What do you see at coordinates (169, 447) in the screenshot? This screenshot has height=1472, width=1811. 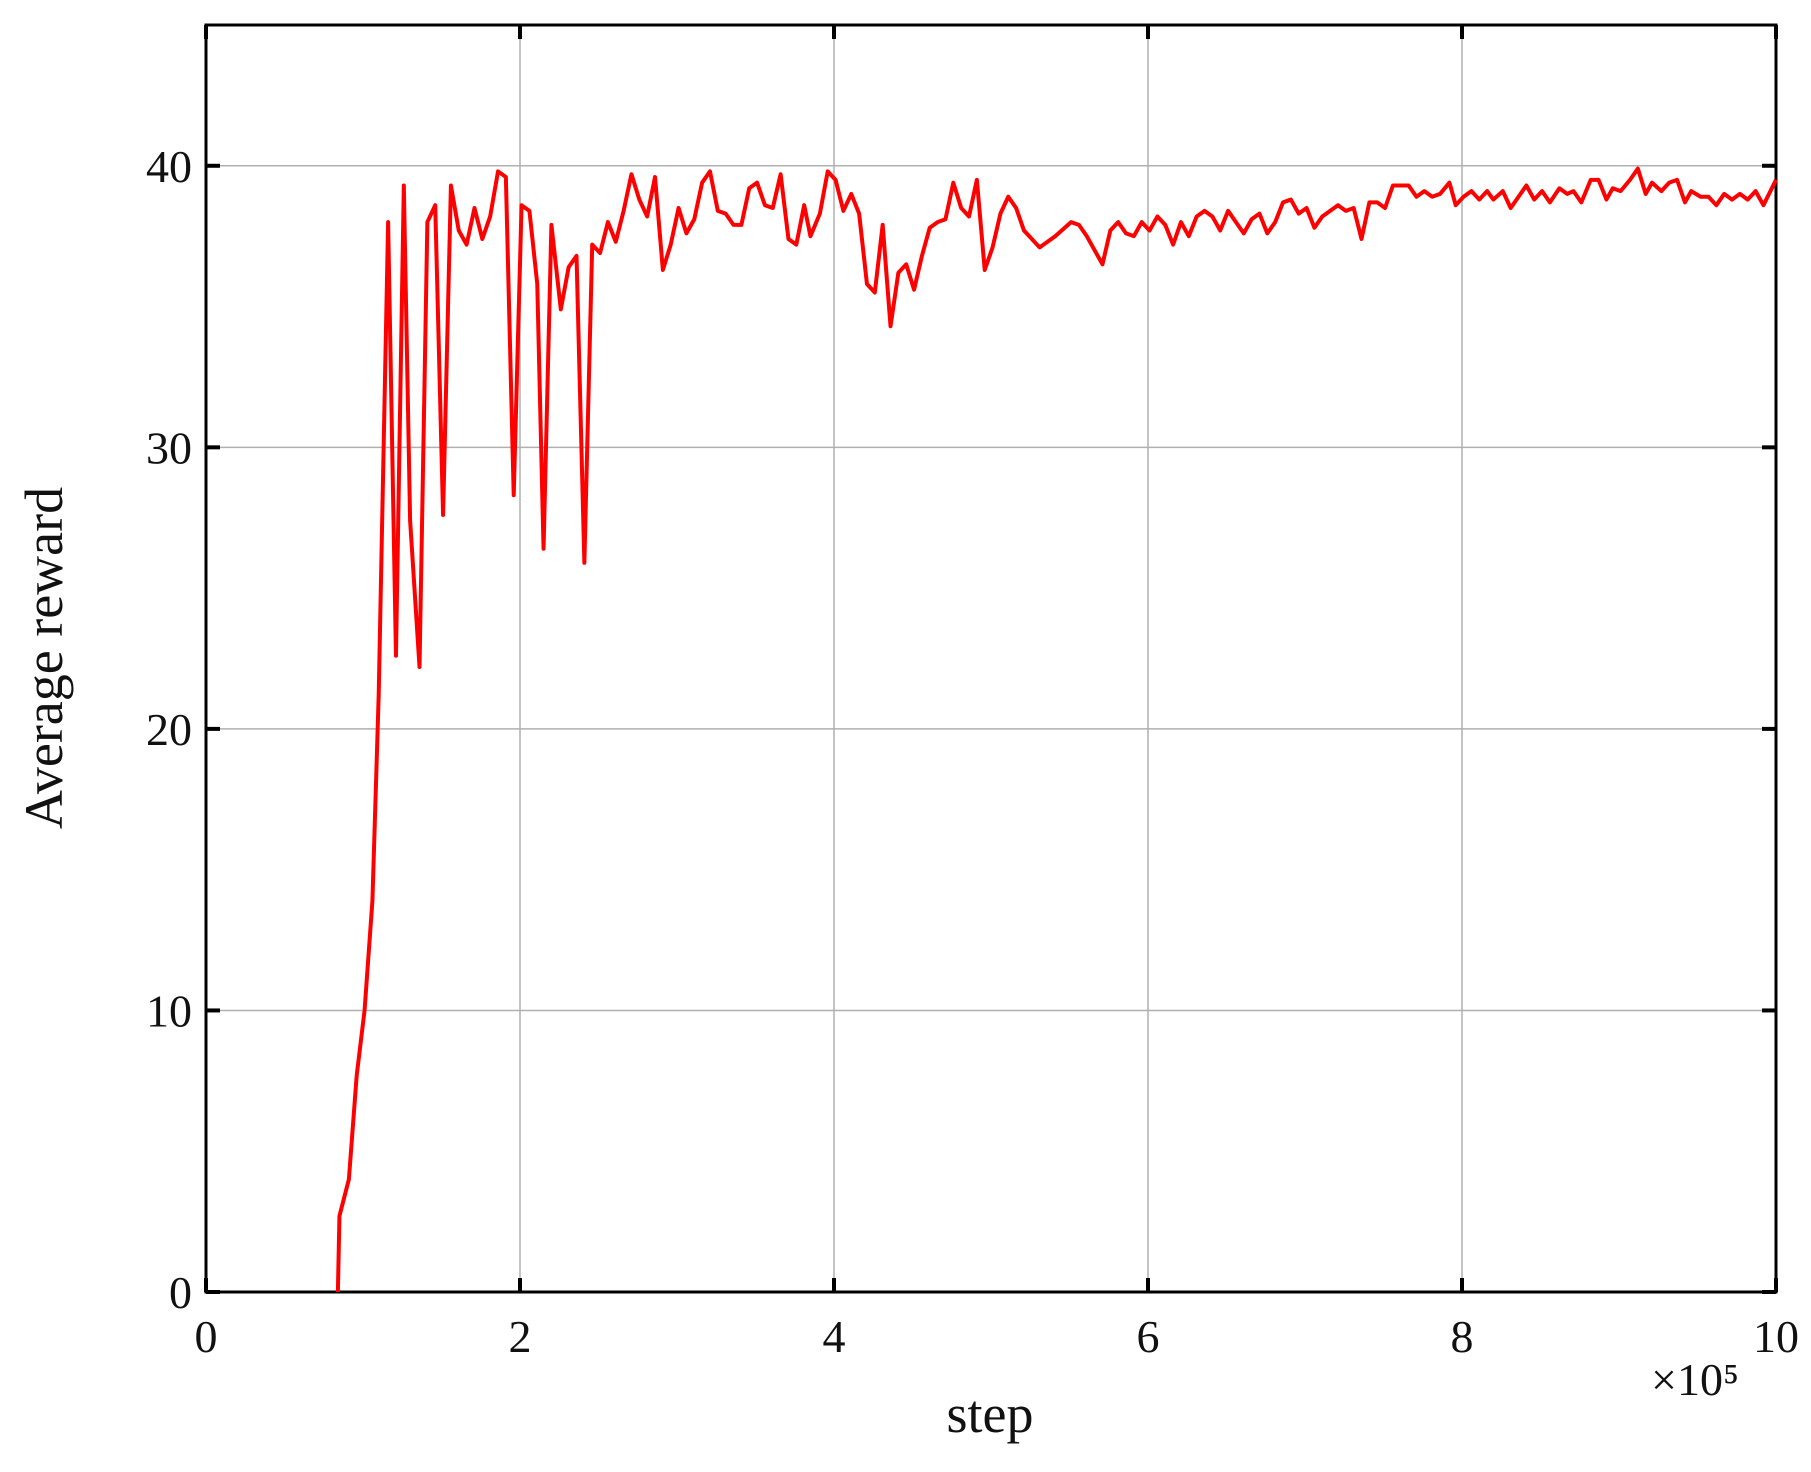 I see `y-tick-label: 30` at bounding box center [169, 447].